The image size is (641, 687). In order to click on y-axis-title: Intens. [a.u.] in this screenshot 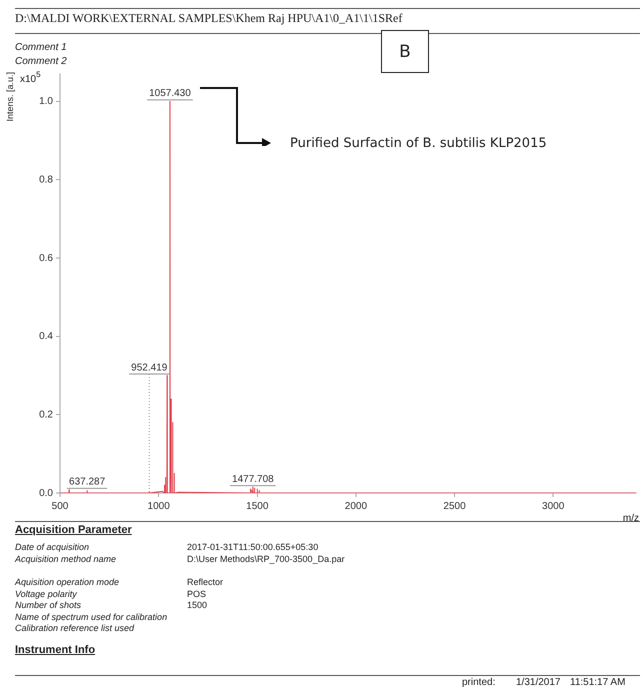, I will do `click(9, 97)`.